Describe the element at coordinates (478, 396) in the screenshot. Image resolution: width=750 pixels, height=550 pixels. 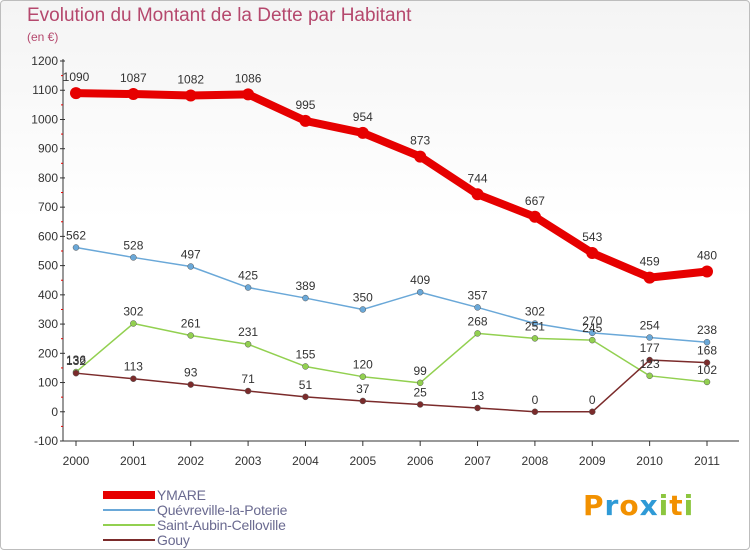
I see `data-label: 13` at that location.